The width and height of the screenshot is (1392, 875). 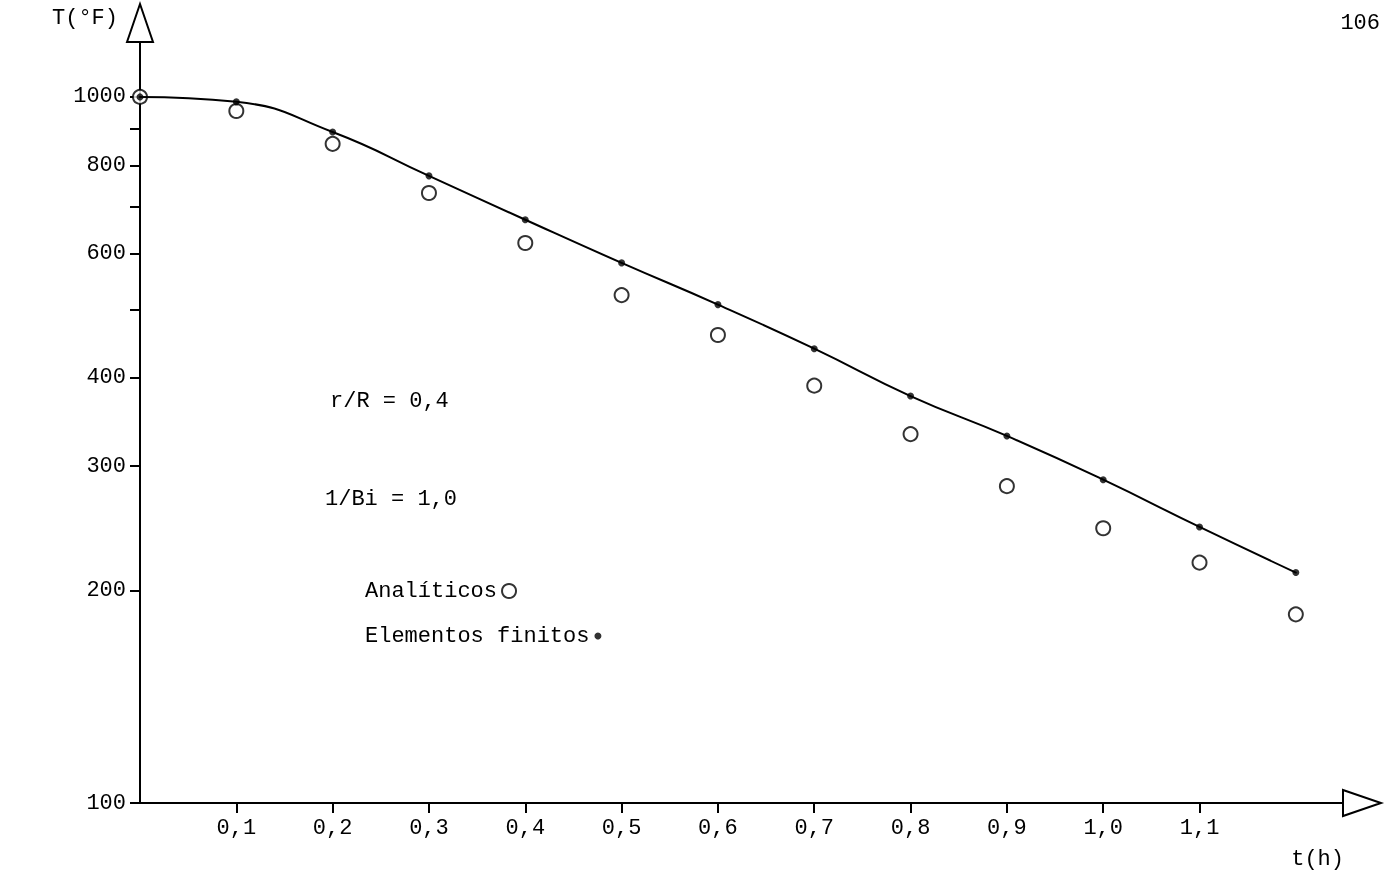 I want to click on x-tick-label: 0,7, so click(x=814, y=828).